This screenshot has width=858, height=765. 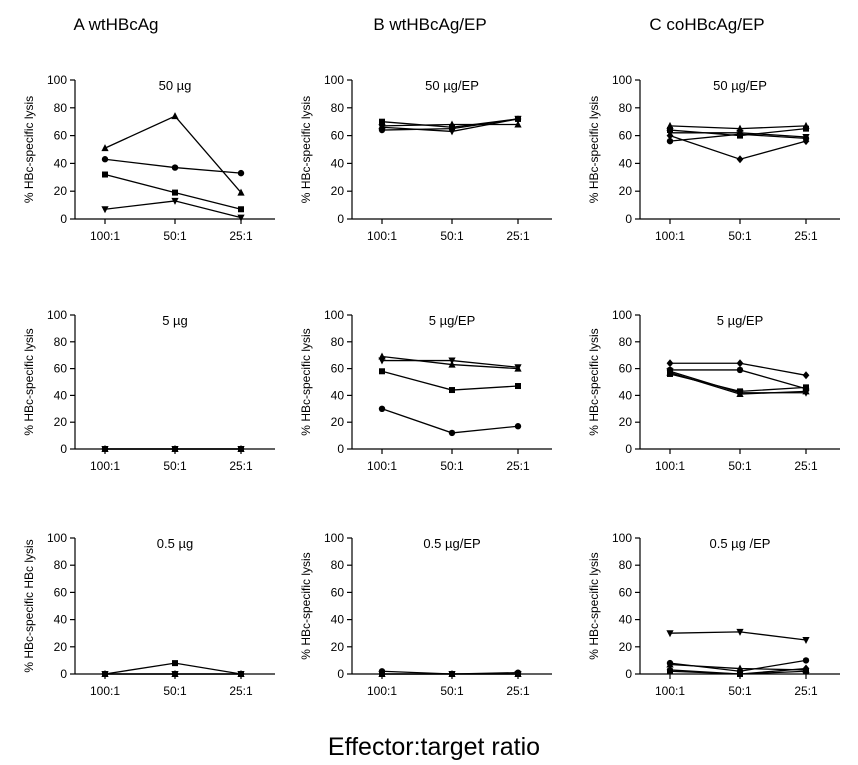 I want to click on column-title: A wtHBcAg, so click(x=115, y=24).